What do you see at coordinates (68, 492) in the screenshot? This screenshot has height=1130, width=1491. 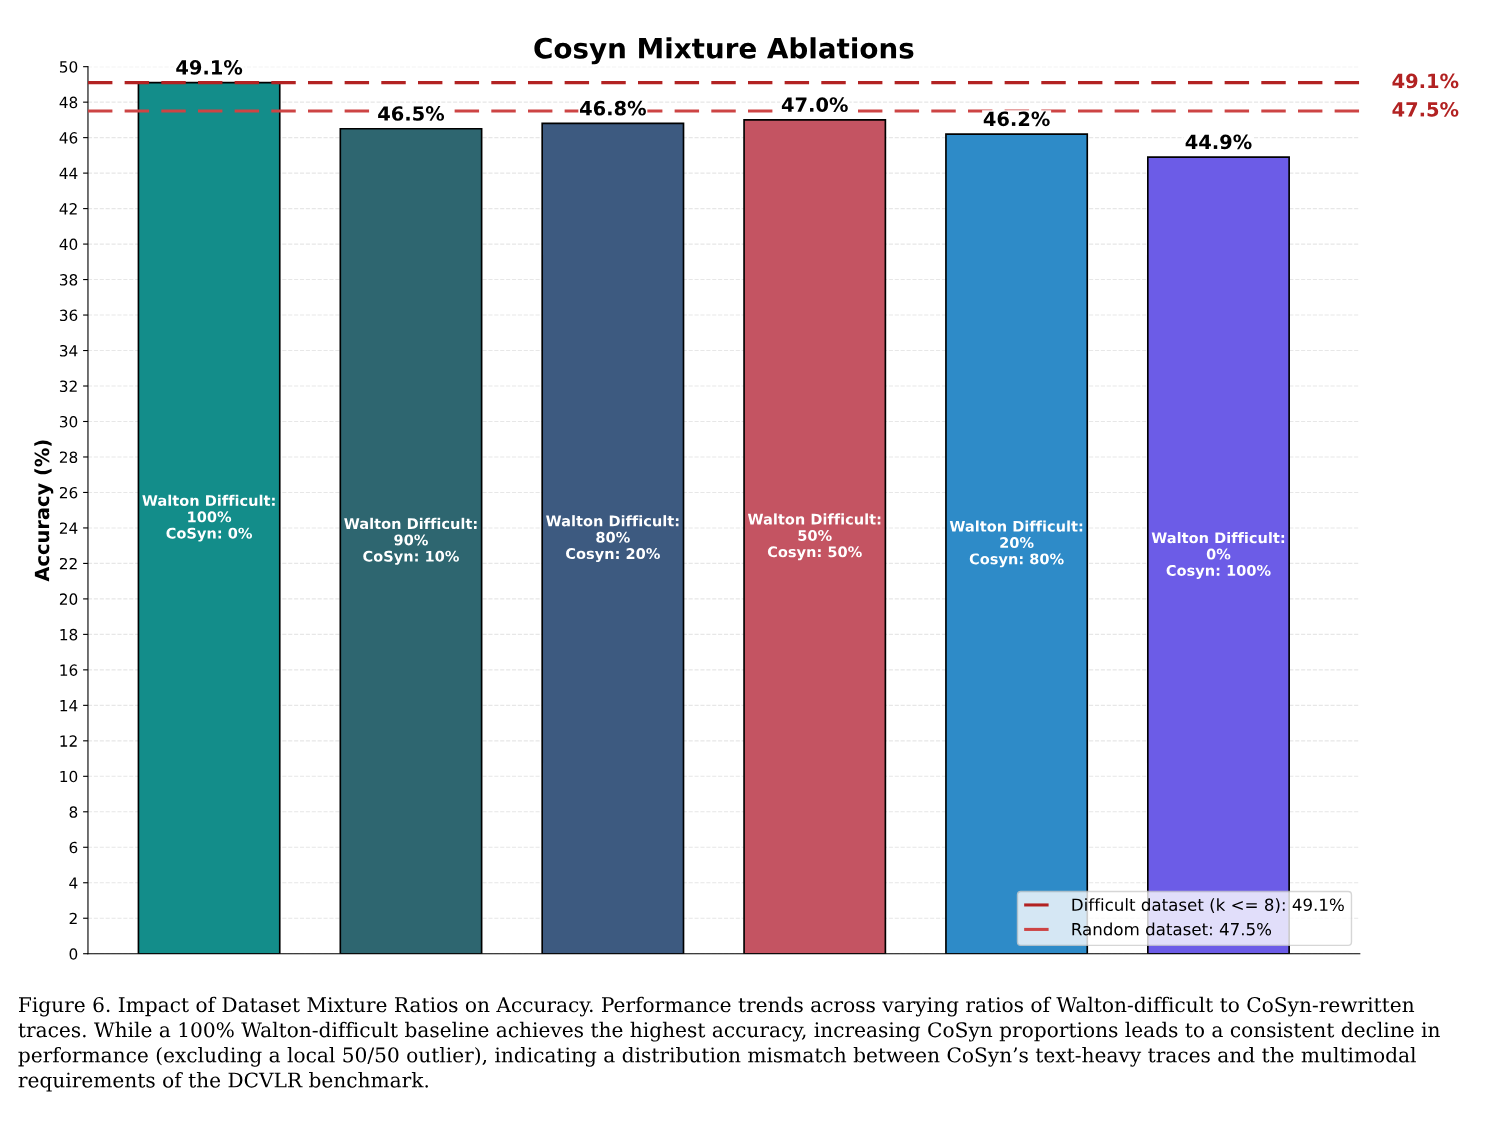 I see `y-tick-label: 26` at bounding box center [68, 492].